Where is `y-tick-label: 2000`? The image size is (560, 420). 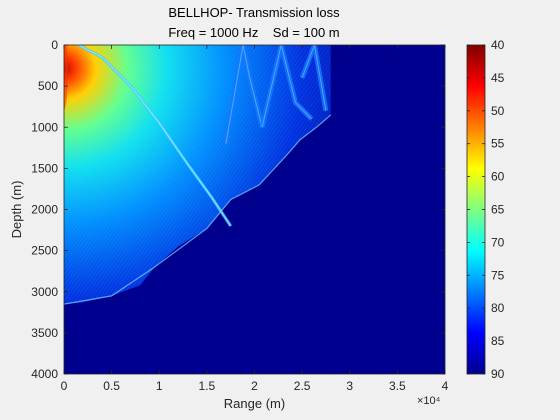
y-tick-label: 2000 is located at coordinates (44, 210).